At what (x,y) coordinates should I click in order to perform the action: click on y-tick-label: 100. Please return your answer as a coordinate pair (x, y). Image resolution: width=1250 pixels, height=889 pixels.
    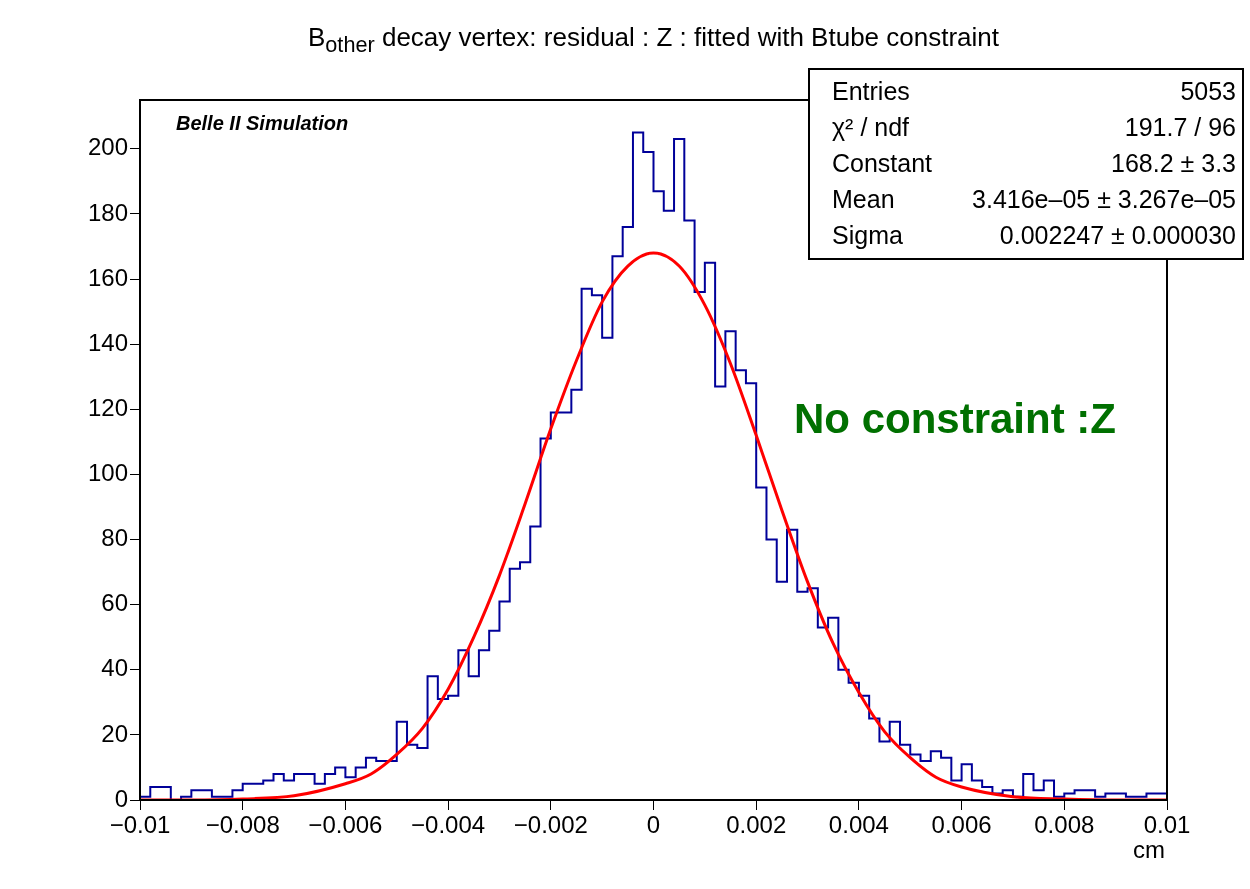
    Looking at the image, I should click on (107, 473).